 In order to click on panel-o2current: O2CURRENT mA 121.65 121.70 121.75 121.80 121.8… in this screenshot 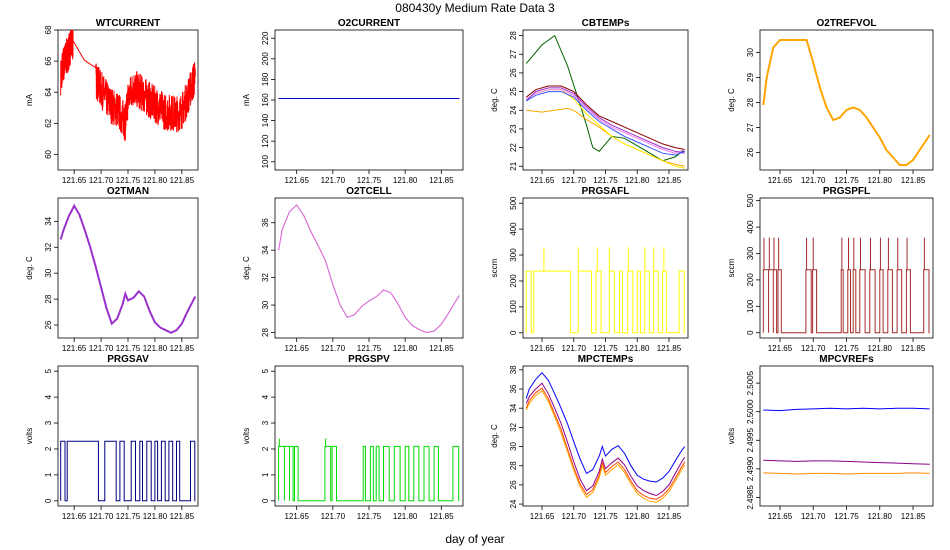, I will do `click(353, 101)`.